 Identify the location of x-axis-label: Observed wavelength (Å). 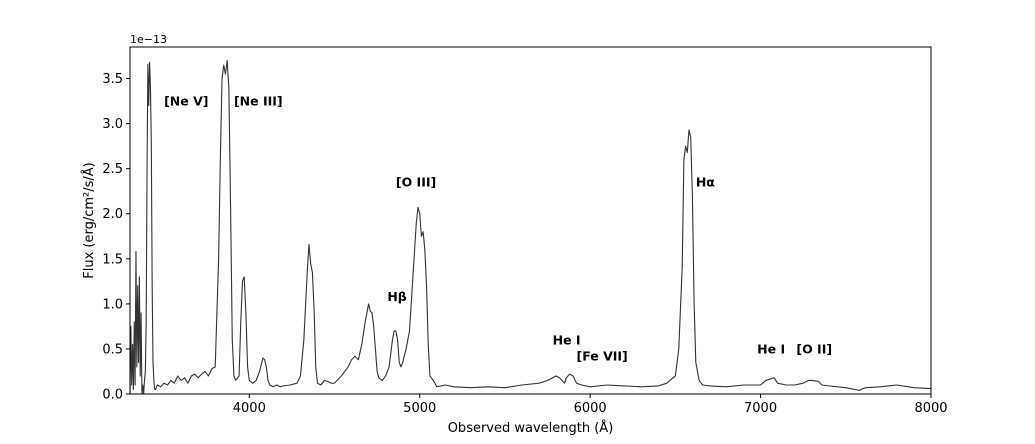
(531, 428).